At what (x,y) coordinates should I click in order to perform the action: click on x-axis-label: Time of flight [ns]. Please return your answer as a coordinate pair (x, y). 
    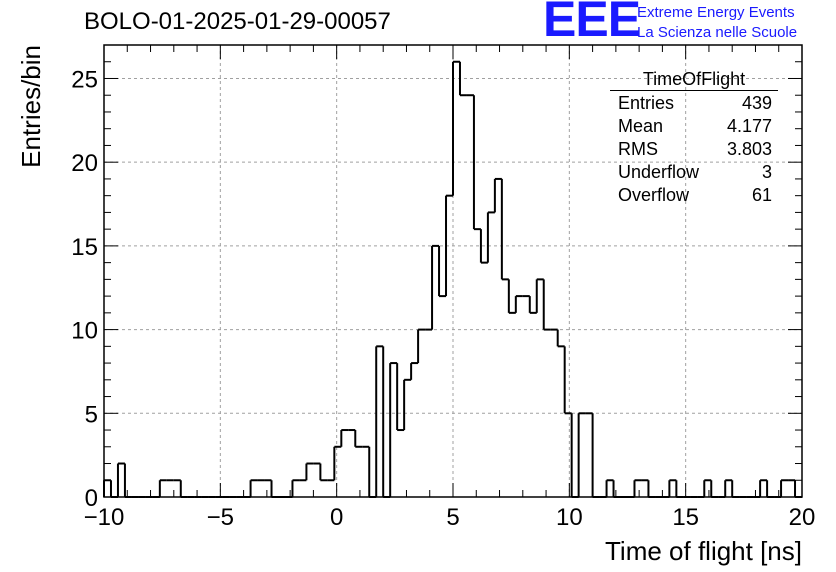
    Looking at the image, I should click on (703, 551).